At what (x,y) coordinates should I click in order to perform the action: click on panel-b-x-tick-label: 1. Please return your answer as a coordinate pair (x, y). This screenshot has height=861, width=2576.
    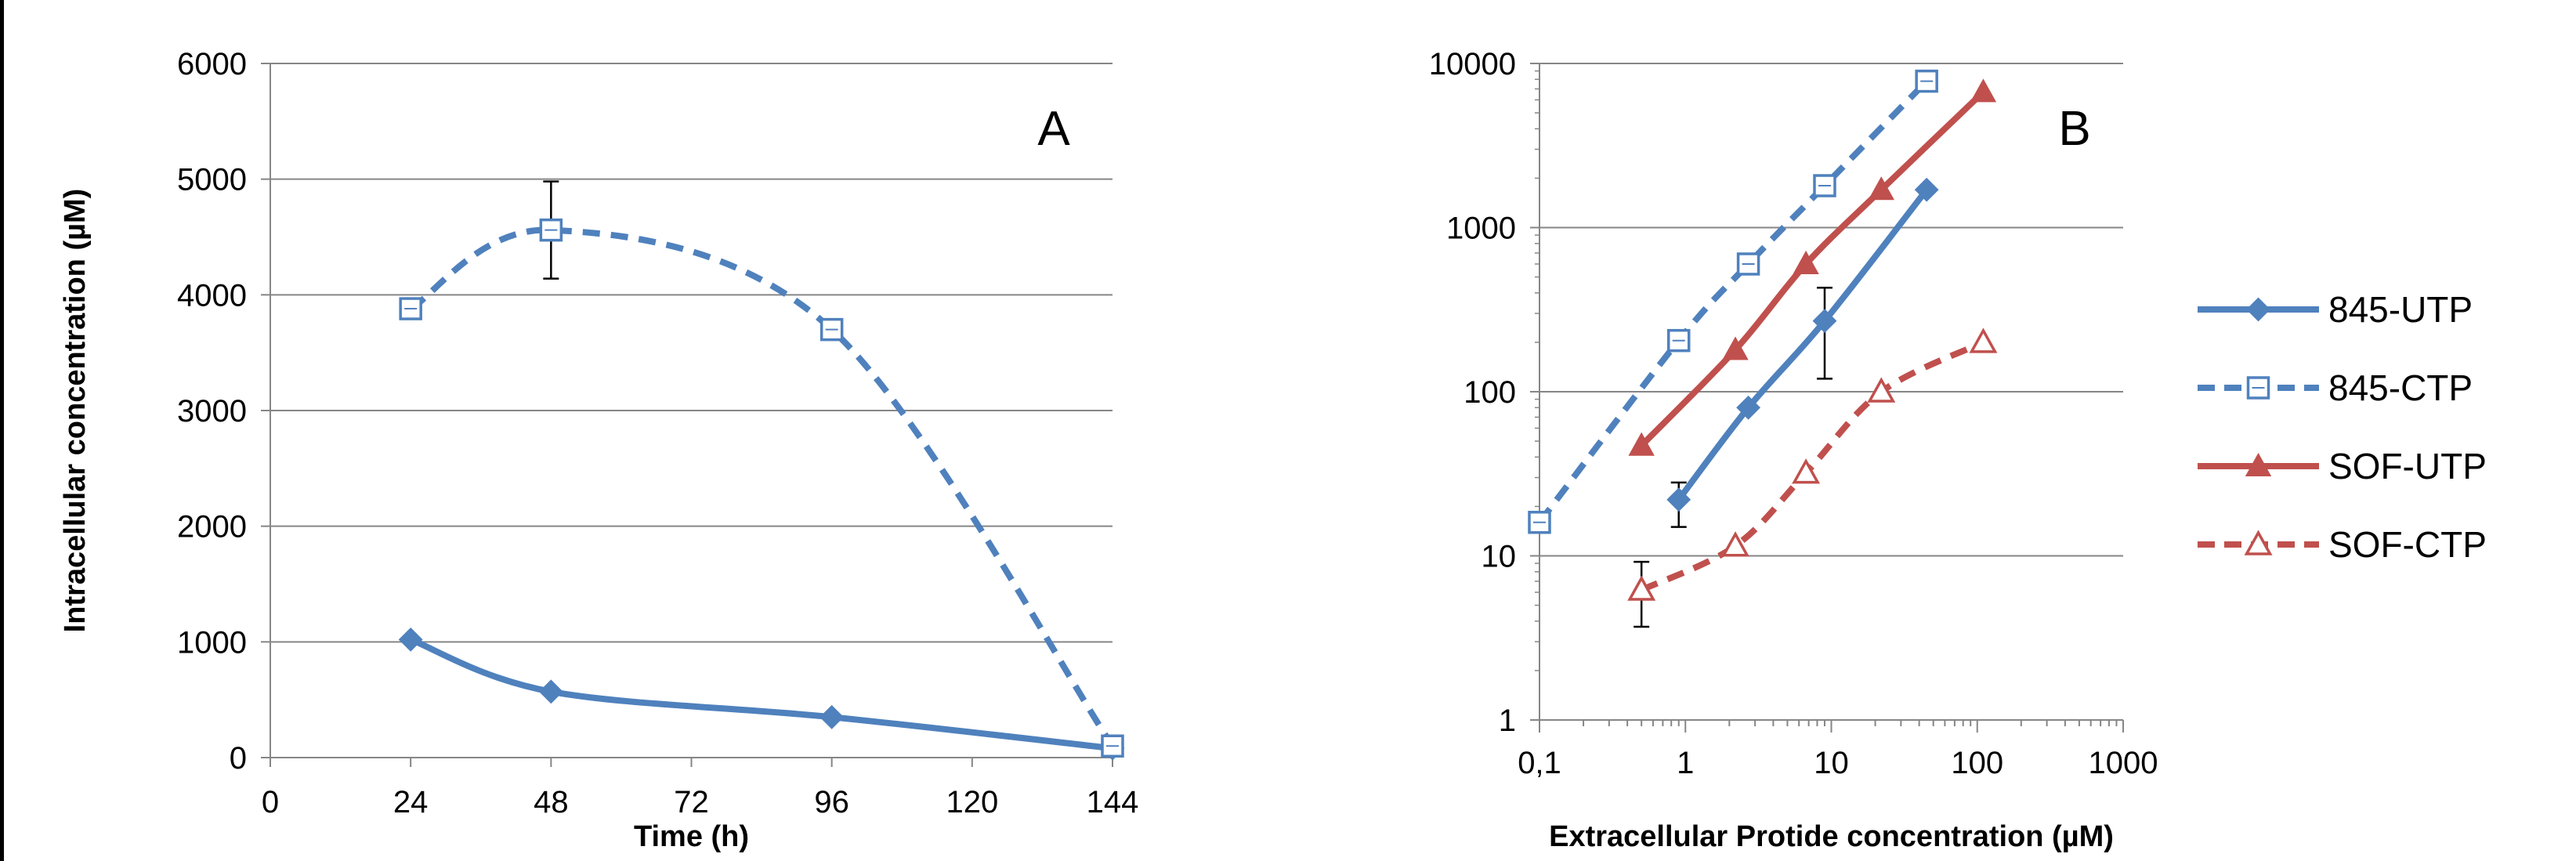
    Looking at the image, I should click on (1685, 763).